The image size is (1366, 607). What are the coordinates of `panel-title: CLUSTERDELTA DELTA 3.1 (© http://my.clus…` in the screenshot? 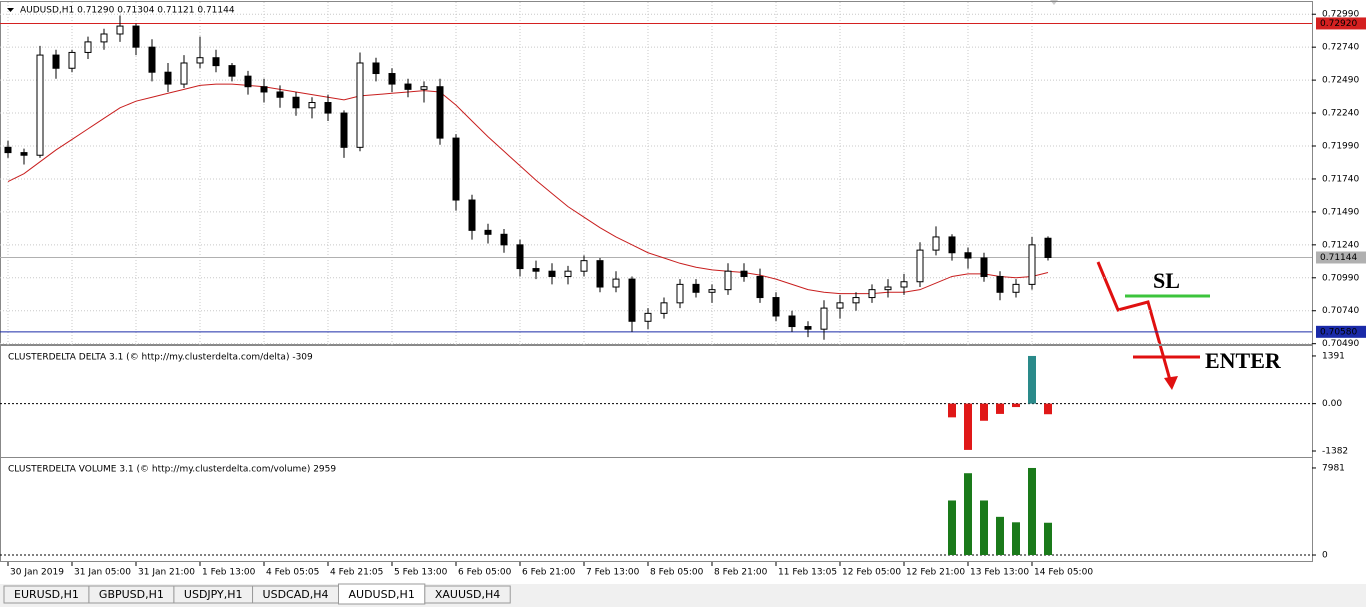 It's located at (160, 358).